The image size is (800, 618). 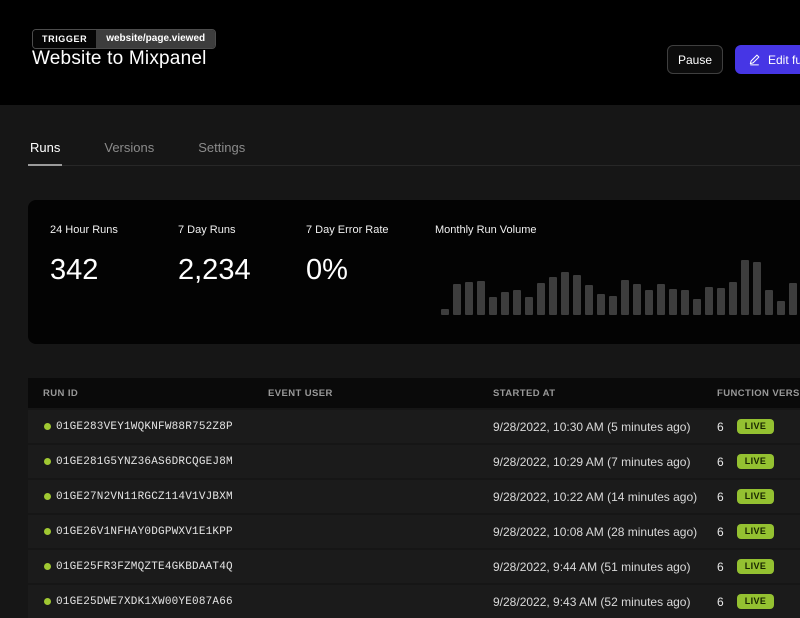 I want to click on pencil-icon, so click(x=754, y=59).